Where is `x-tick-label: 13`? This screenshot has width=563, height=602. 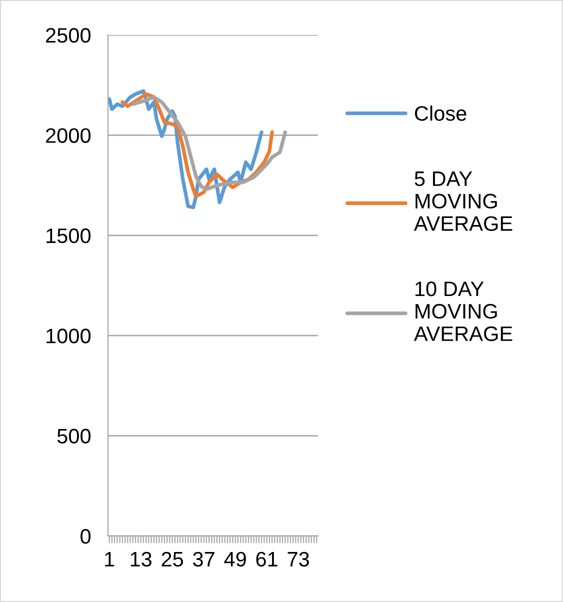 x-tick-label: 13 is located at coordinates (141, 559).